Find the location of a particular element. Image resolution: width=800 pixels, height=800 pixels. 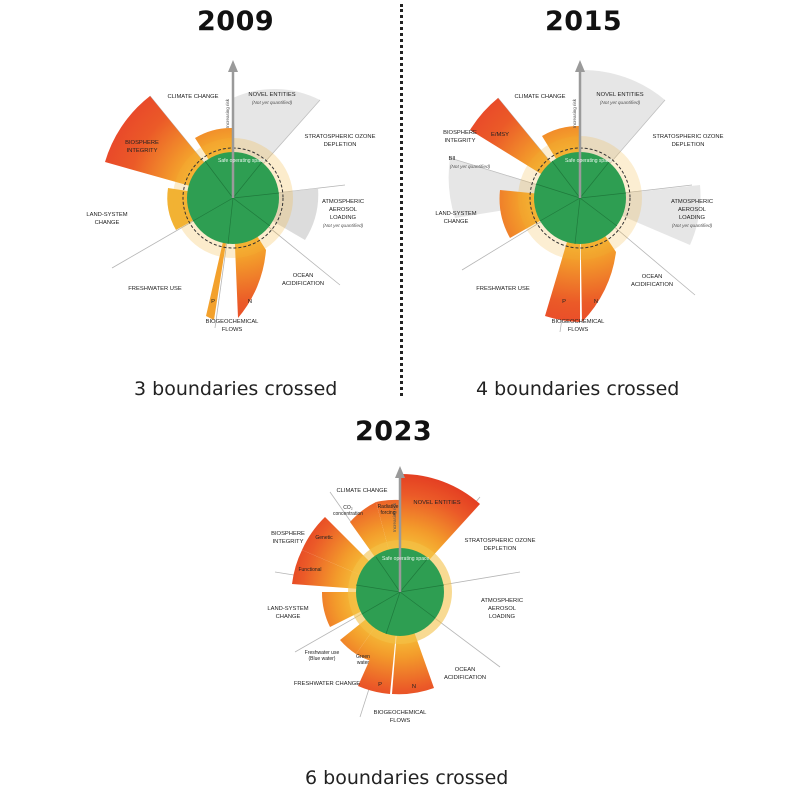

caption-2009: 3 boundaries crossed is located at coordinates (236, 389).